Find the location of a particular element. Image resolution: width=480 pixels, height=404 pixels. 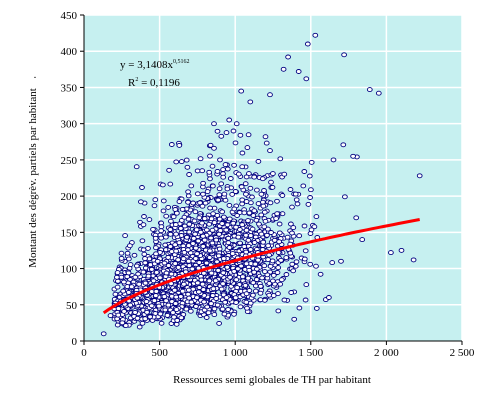

y-tick-label: 450 is located at coordinates (69, 16).